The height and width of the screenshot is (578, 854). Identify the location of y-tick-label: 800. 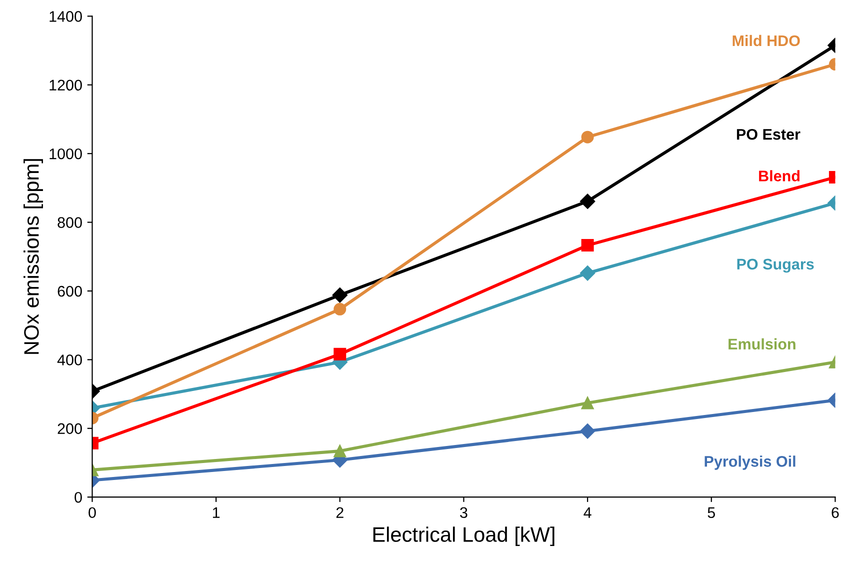
(70, 222).